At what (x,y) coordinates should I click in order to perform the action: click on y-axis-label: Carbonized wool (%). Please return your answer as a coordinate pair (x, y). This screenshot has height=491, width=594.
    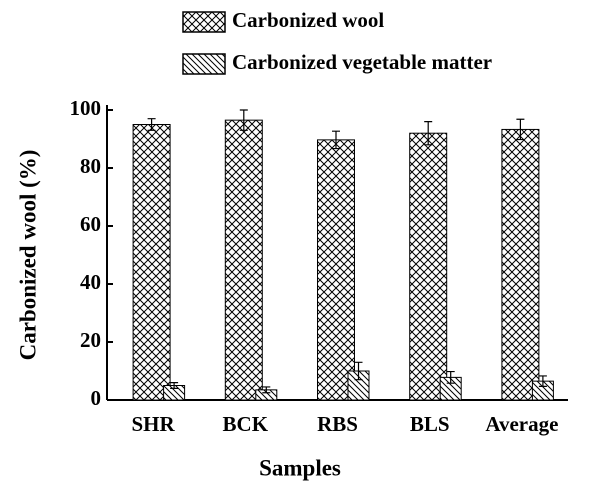
    Looking at the image, I should click on (27, 255).